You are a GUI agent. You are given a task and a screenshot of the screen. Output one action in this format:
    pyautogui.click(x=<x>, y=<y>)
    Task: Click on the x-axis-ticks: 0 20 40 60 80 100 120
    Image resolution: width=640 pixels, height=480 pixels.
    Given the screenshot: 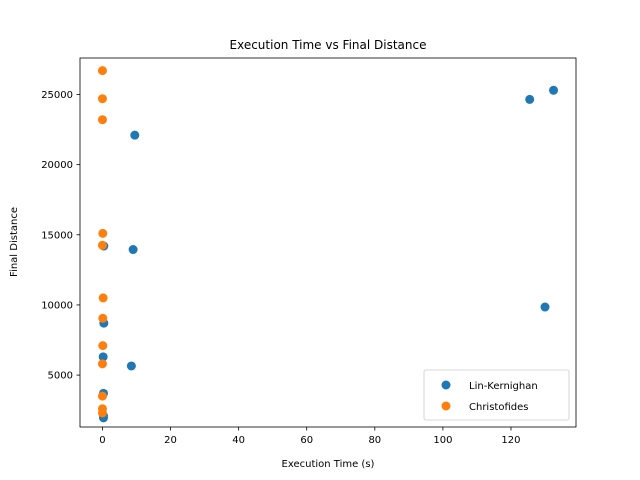 What is the action you would take?
    pyautogui.click(x=310, y=436)
    